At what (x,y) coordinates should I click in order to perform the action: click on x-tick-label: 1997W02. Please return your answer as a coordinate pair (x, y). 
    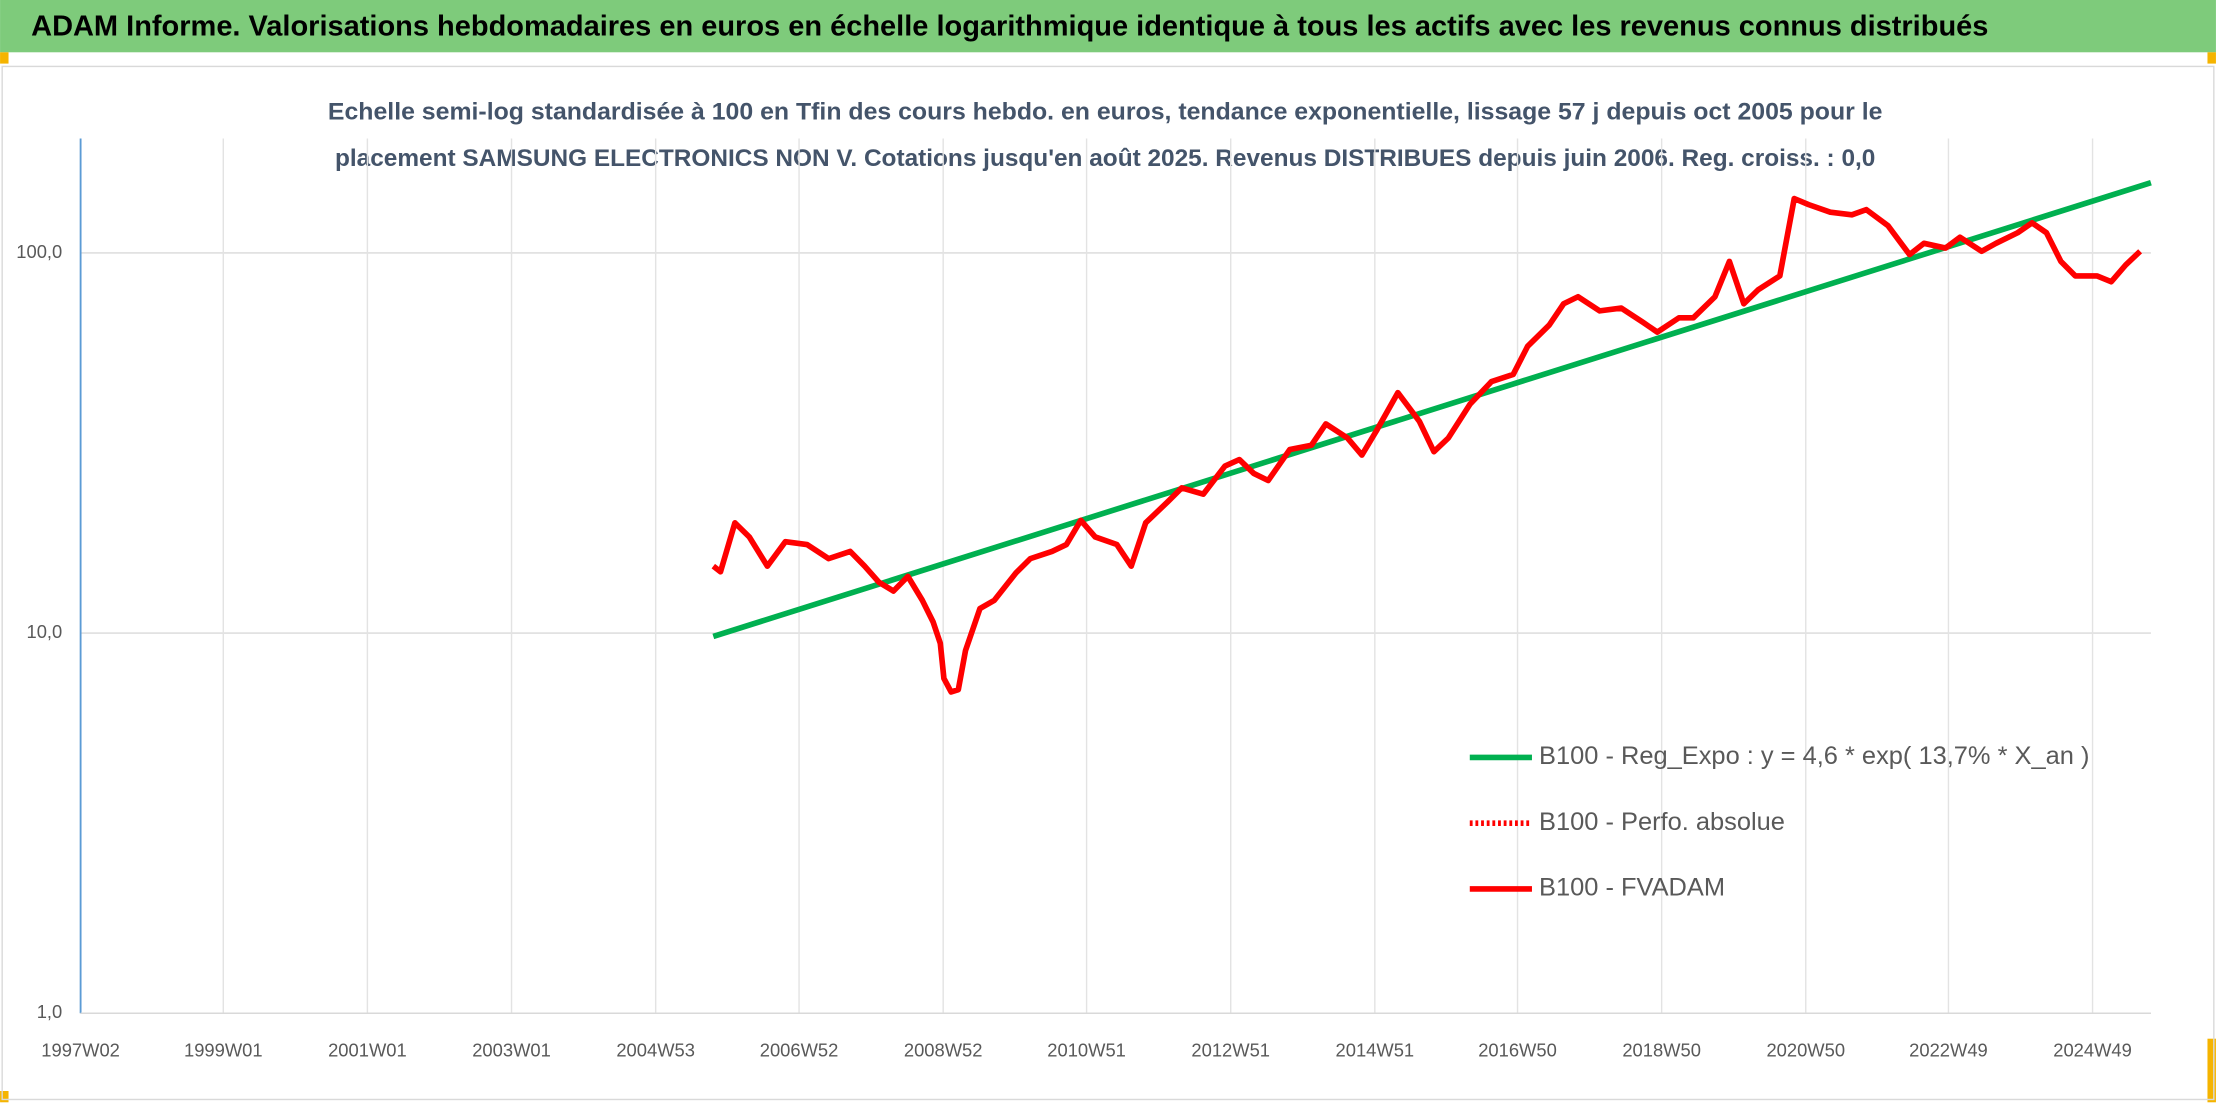
    Looking at the image, I should click on (80, 1049).